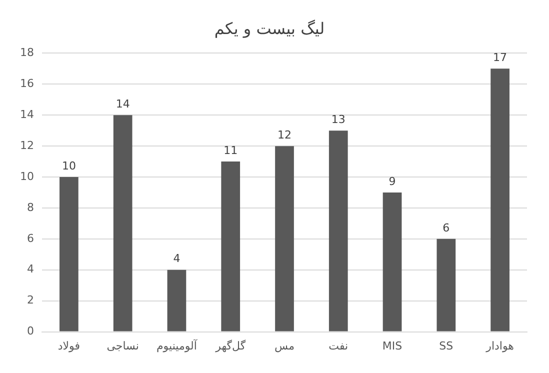 The width and height of the screenshot is (549, 373). What do you see at coordinates (230, 345) in the screenshot?
I see `x-tick-label: گل‌گهر` at bounding box center [230, 345].